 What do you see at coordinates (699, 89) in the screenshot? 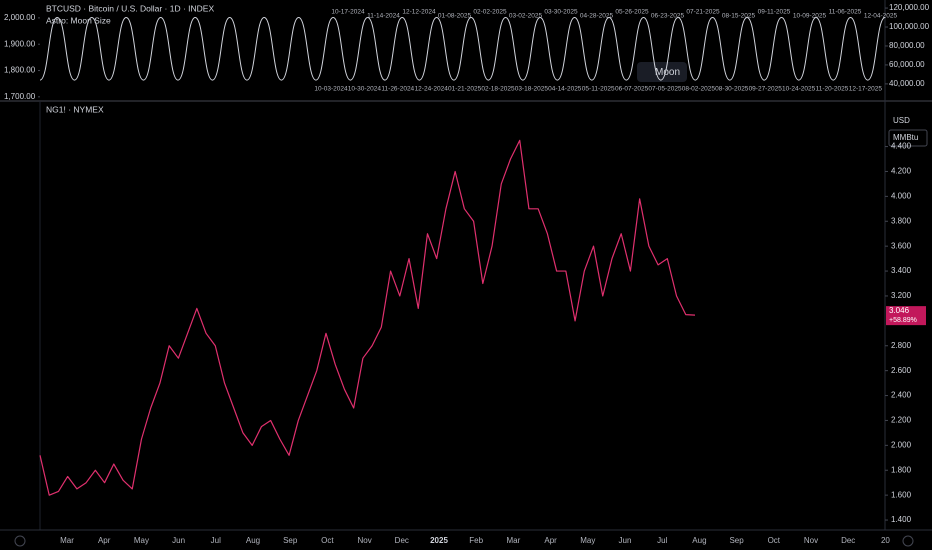
I see `trough-date-label: 08-02-2025` at bounding box center [699, 89].